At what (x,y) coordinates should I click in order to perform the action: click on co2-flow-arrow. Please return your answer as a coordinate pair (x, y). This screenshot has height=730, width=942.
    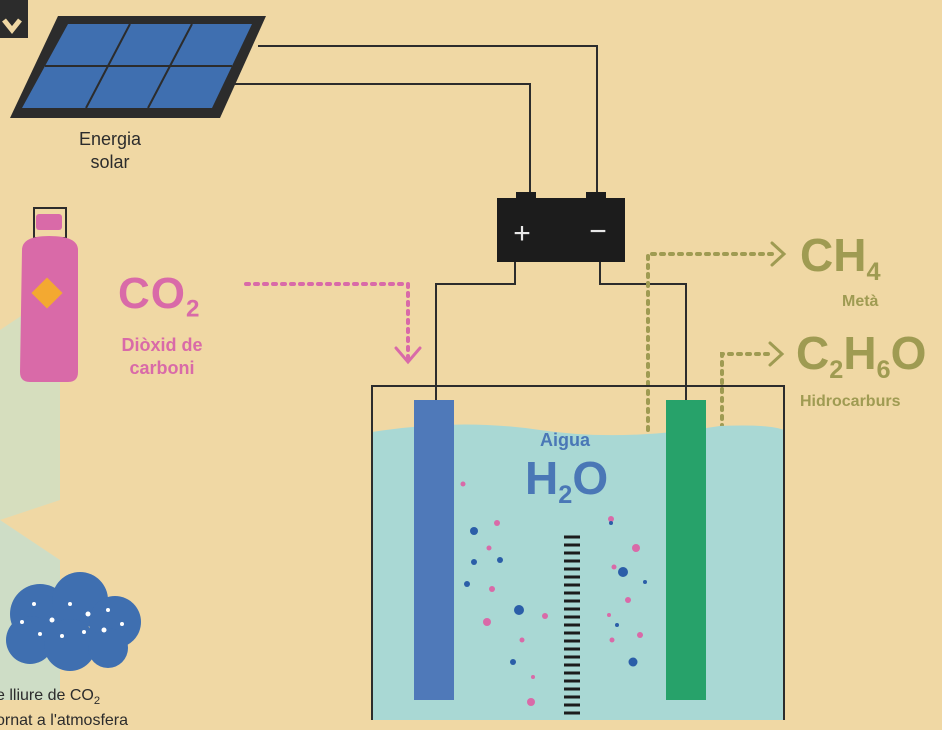
    Looking at the image, I should click on (333, 323).